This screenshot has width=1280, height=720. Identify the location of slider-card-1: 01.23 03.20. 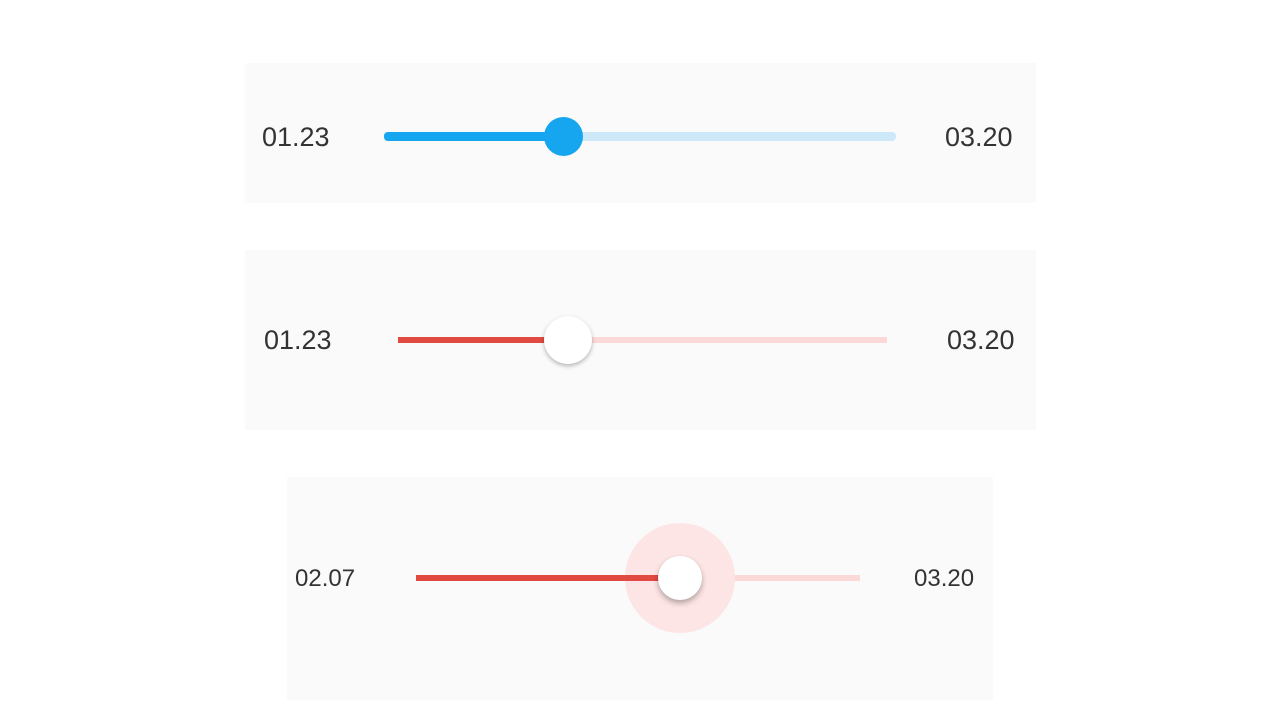
(640, 133).